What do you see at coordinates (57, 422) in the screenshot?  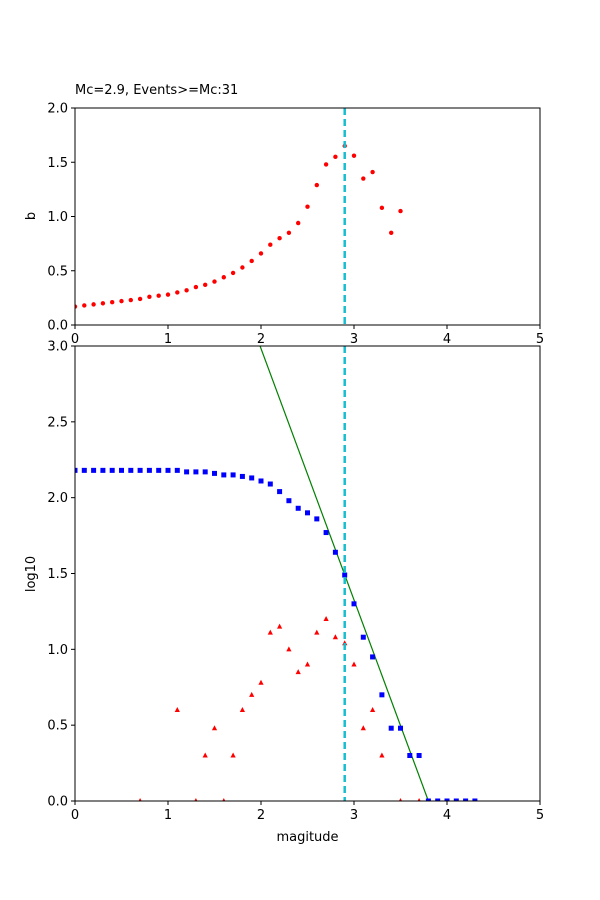 I see `bottom-ytick-label: 2.5` at bounding box center [57, 422].